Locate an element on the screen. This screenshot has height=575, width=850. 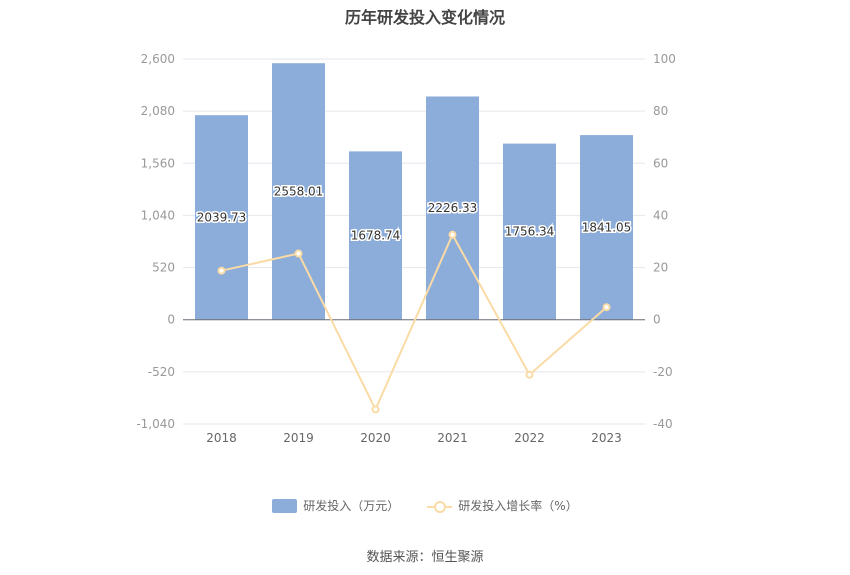
legend: 研发投入（万元） 研发投入增长率（%） is located at coordinates (425, 505).